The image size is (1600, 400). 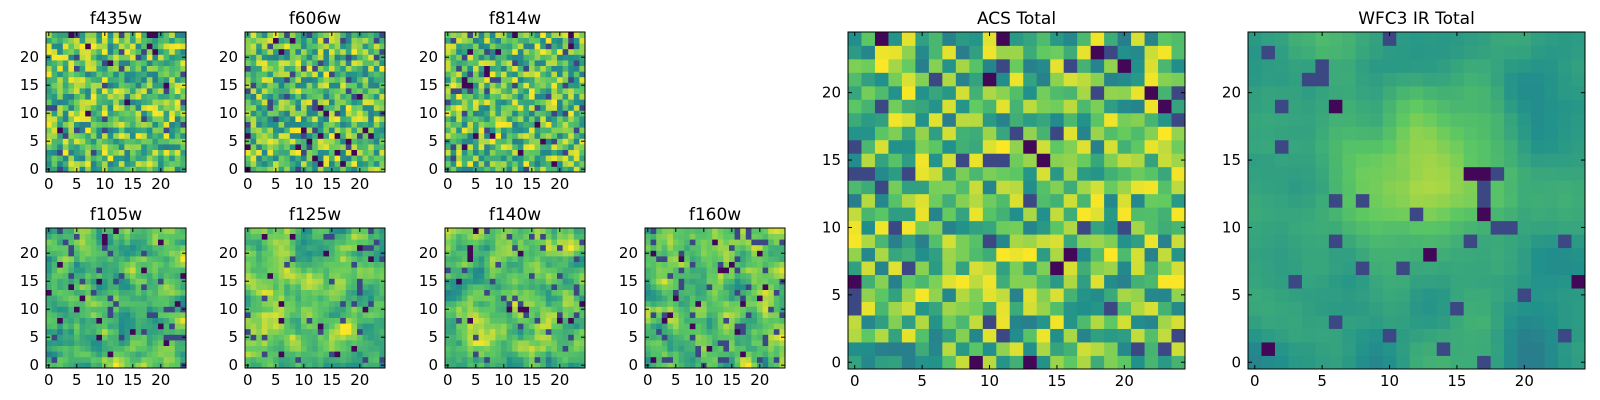 What do you see at coordinates (676, 380) in the screenshot?
I see `x-tick-label: 5` at bounding box center [676, 380].